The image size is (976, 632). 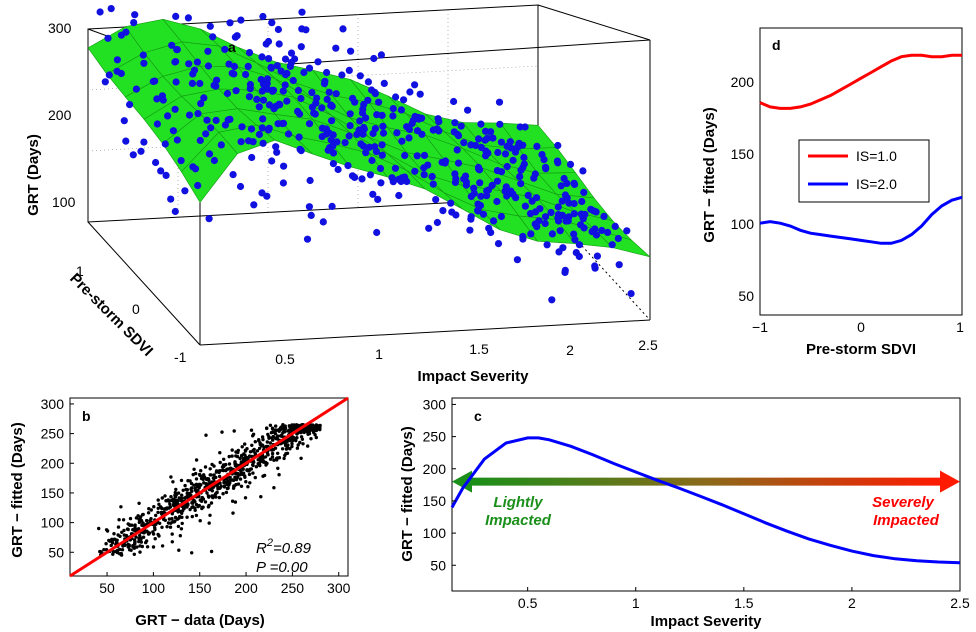 I want to click on x-tick-label: 250, so click(x=293, y=588).